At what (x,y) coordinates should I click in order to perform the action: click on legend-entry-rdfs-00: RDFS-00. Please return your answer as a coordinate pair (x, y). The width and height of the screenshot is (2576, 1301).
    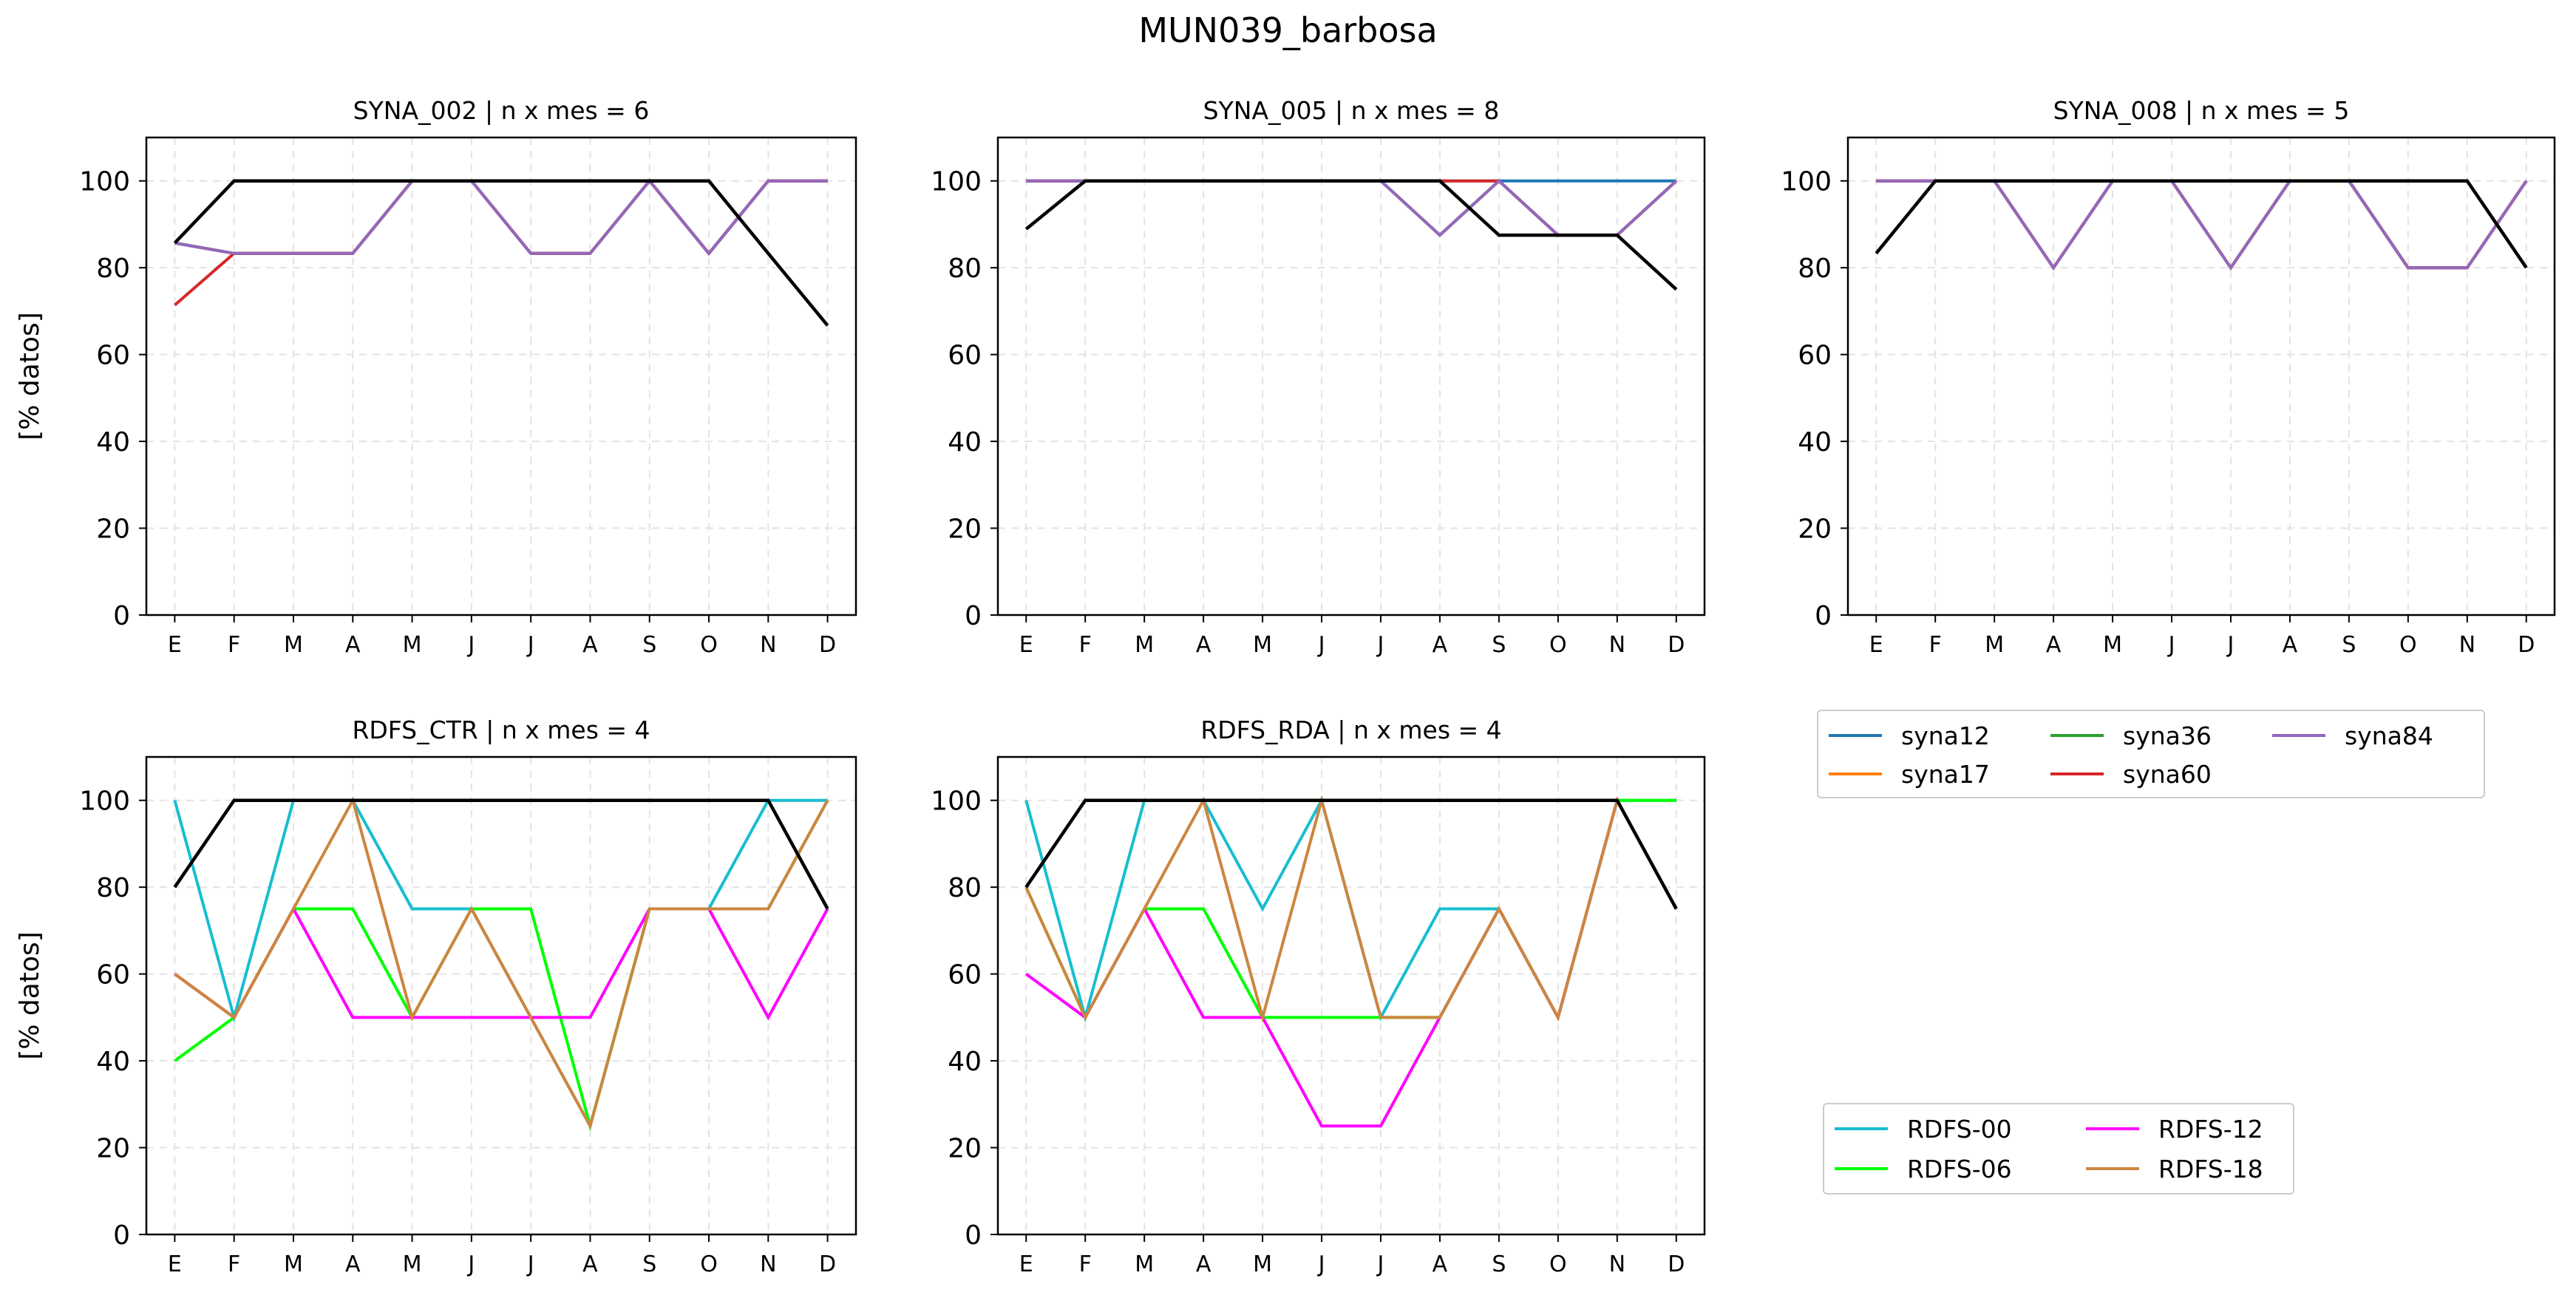
    Looking at the image, I should click on (1923, 1128).